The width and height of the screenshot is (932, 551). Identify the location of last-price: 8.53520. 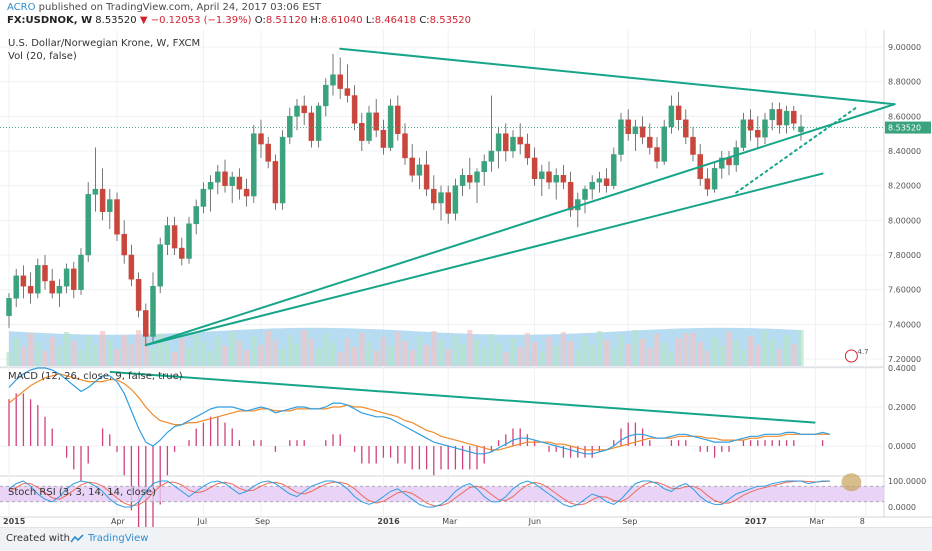
(116, 20).